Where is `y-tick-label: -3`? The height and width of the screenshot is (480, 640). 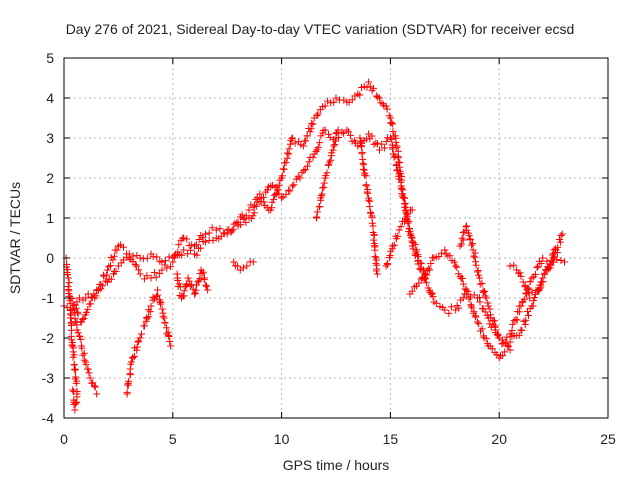
y-tick-label: -3 is located at coordinates (48, 378).